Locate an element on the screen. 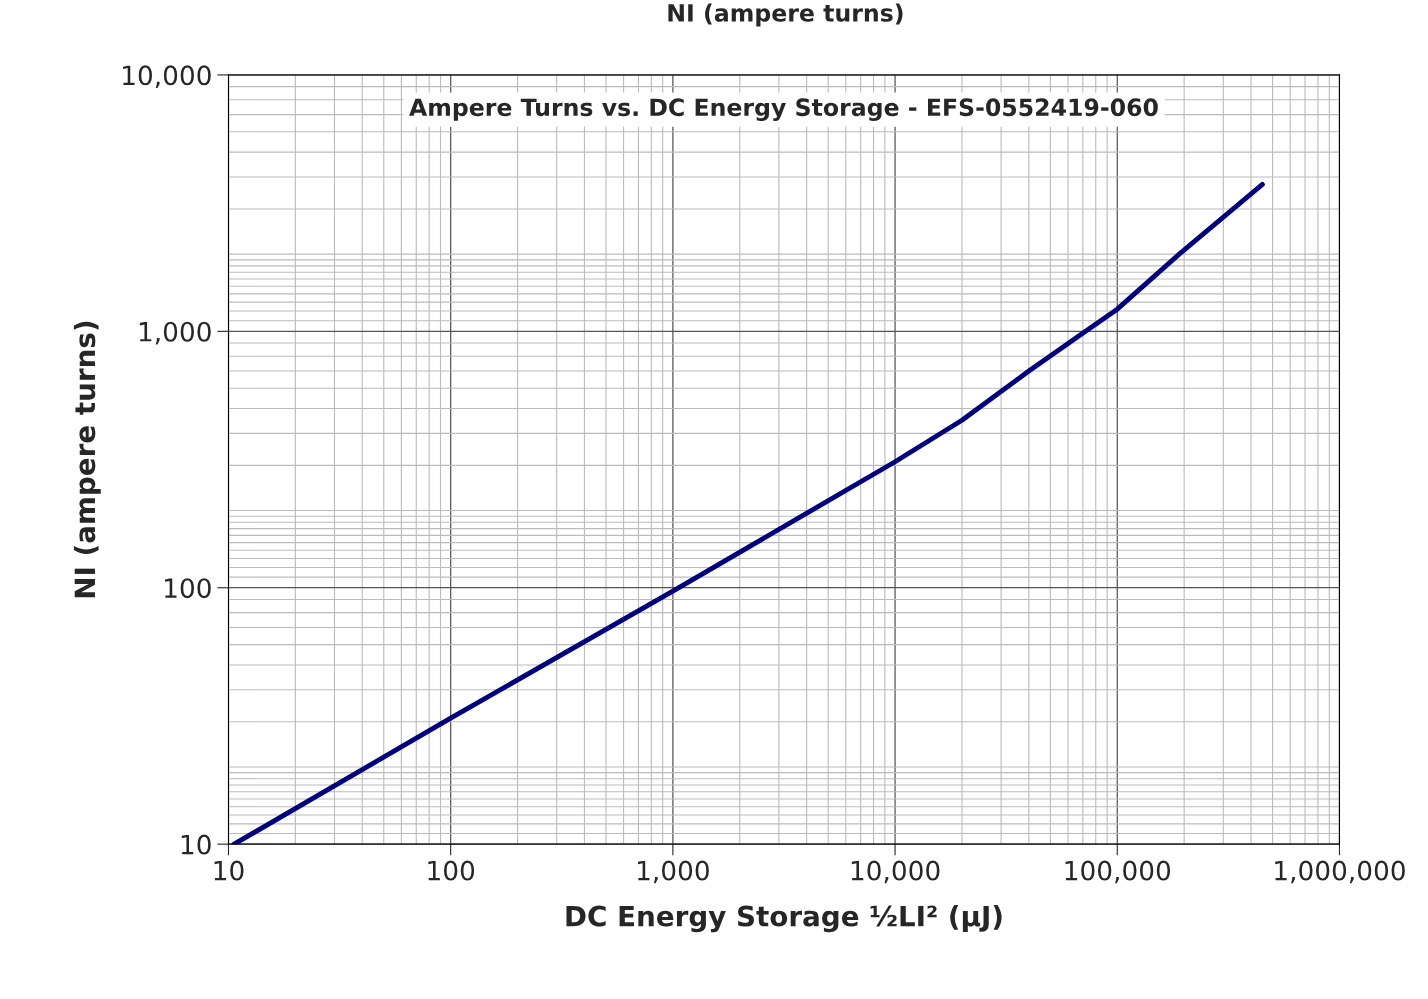 This screenshot has width=1428, height=999. y-tick-label: 1,000 is located at coordinates (175, 333).